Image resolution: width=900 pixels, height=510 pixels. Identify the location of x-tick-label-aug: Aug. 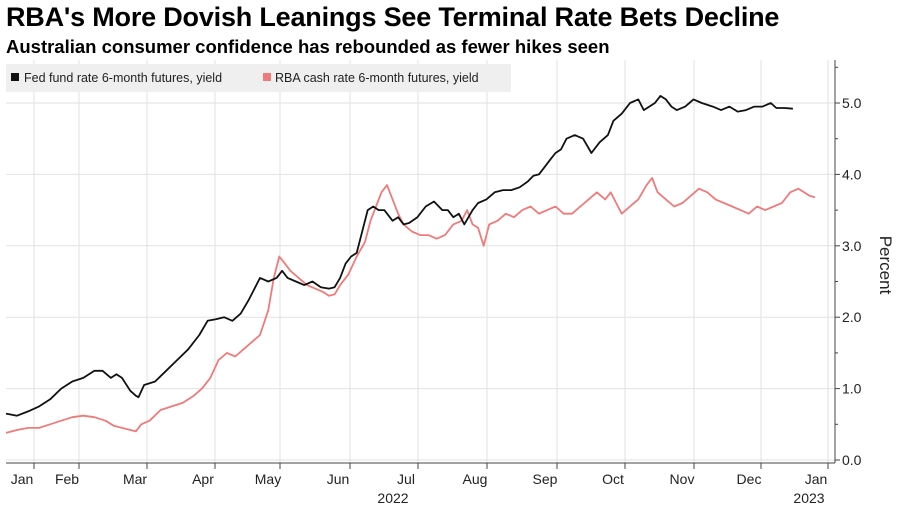
(475, 479).